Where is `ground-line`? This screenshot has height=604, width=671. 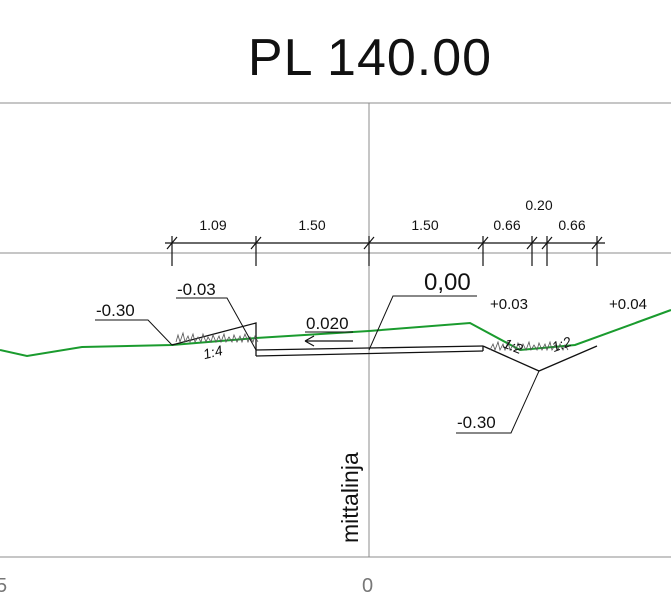 ground-line is located at coordinates (335, 333).